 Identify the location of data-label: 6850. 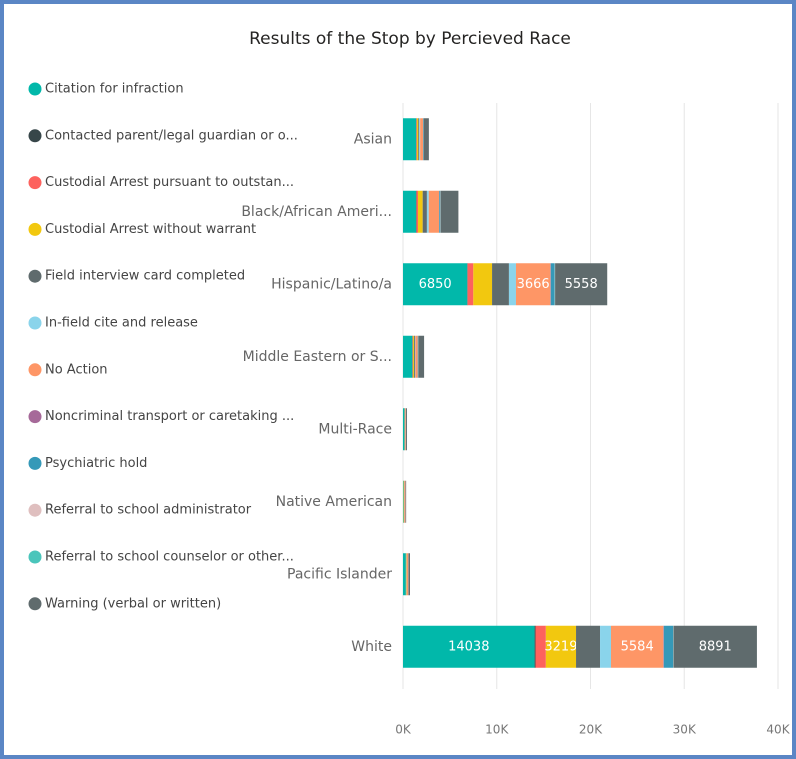
(435, 284).